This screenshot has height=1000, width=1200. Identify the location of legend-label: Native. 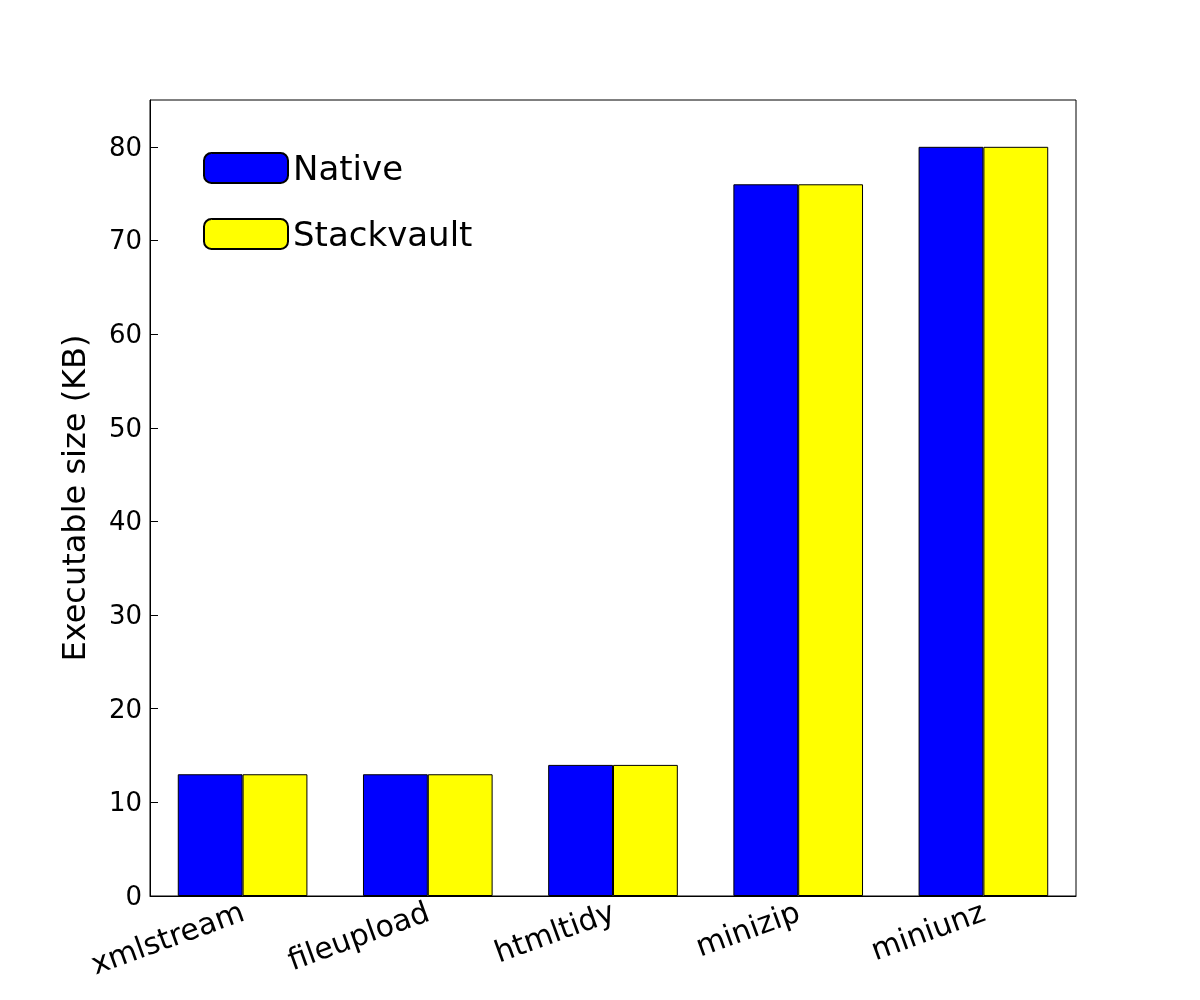
(348, 168).